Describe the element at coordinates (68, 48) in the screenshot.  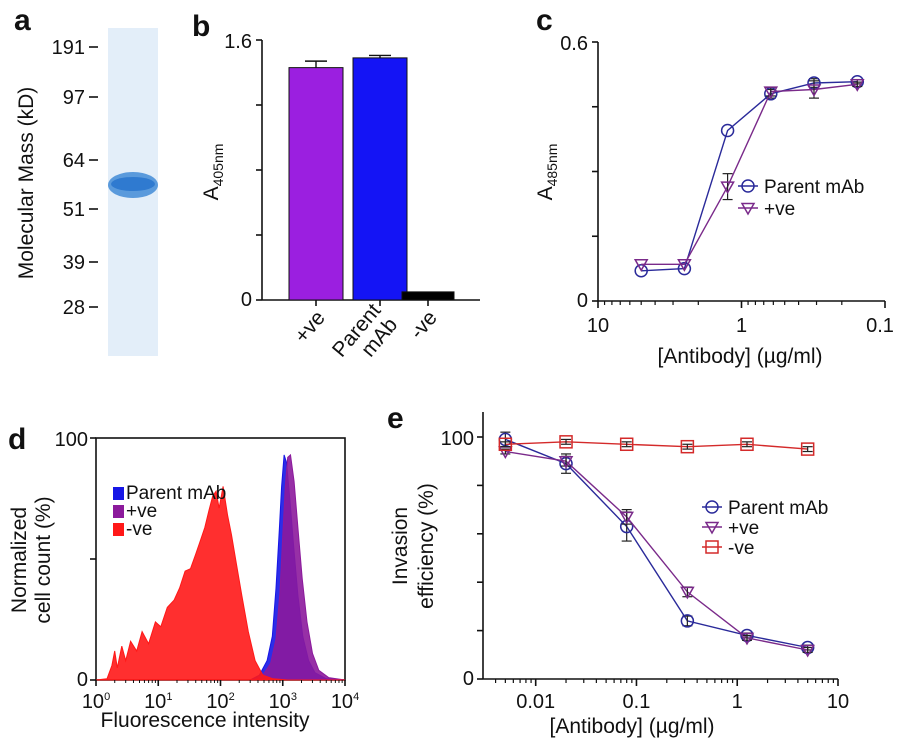
I see `ladder-label: 191` at that location.